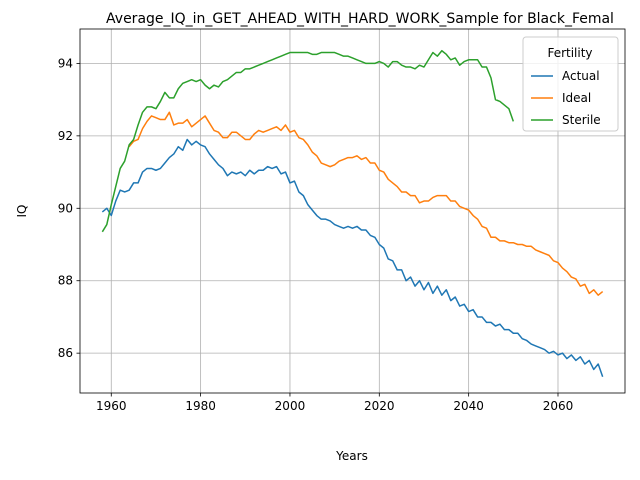  What do you see at coordinates (111, 406) in the screenshot?
I see `x-tick-label: 1960` at bounding box center [111, 406].